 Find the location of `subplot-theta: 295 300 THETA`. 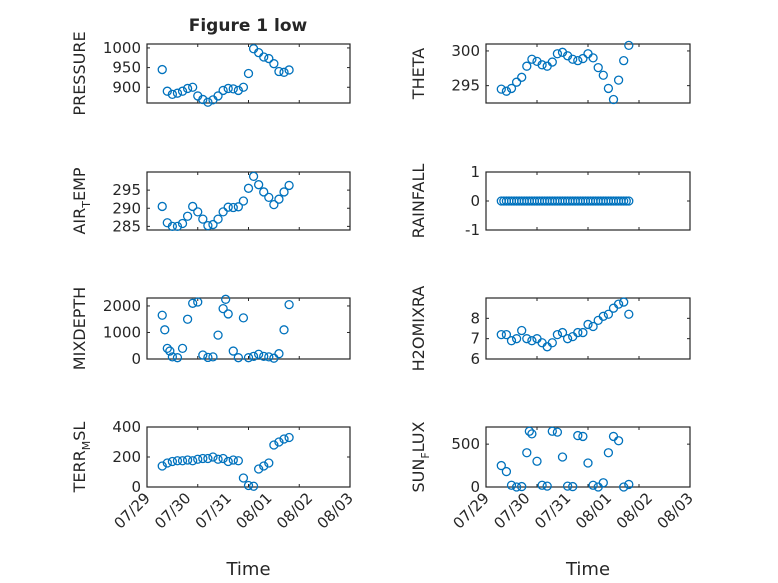

subplot-theta: 295 300 THETA is located at coordinates (550, 72).